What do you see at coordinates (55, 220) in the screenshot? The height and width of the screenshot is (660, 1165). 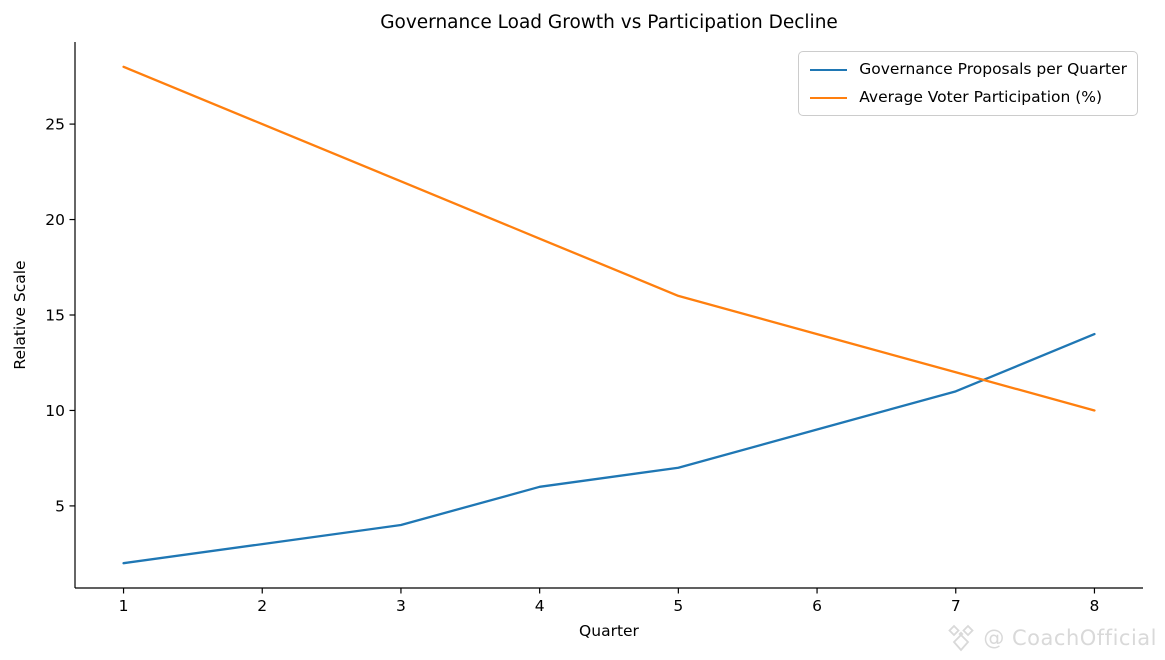 I see `y-tick-label: 20` at bounding box center [55, 220].